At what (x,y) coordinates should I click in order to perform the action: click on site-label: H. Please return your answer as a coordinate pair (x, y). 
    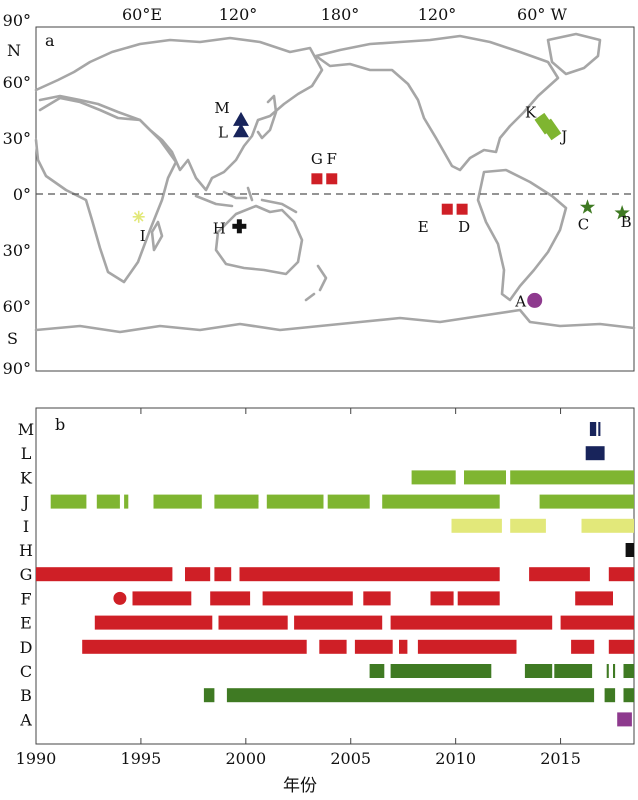
    Looking at the image, I should click on (219, 228).